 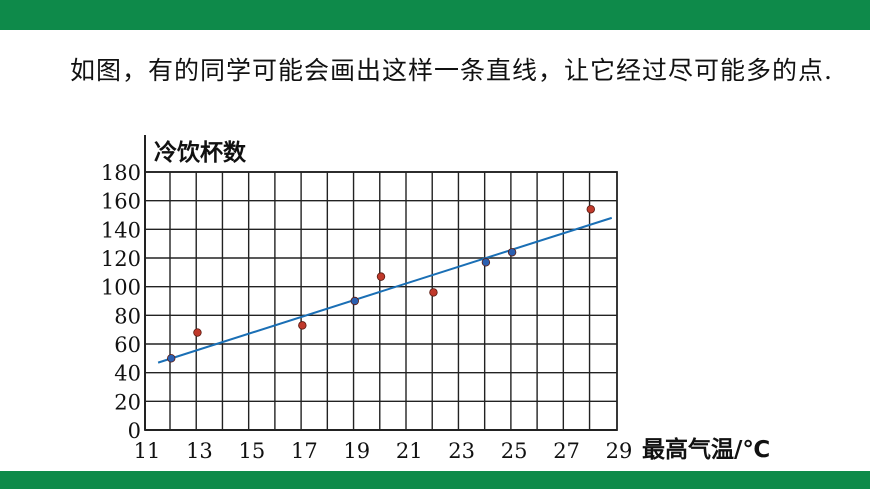 I want to click on y-tick-label: 180, so click(x=121, y=173).